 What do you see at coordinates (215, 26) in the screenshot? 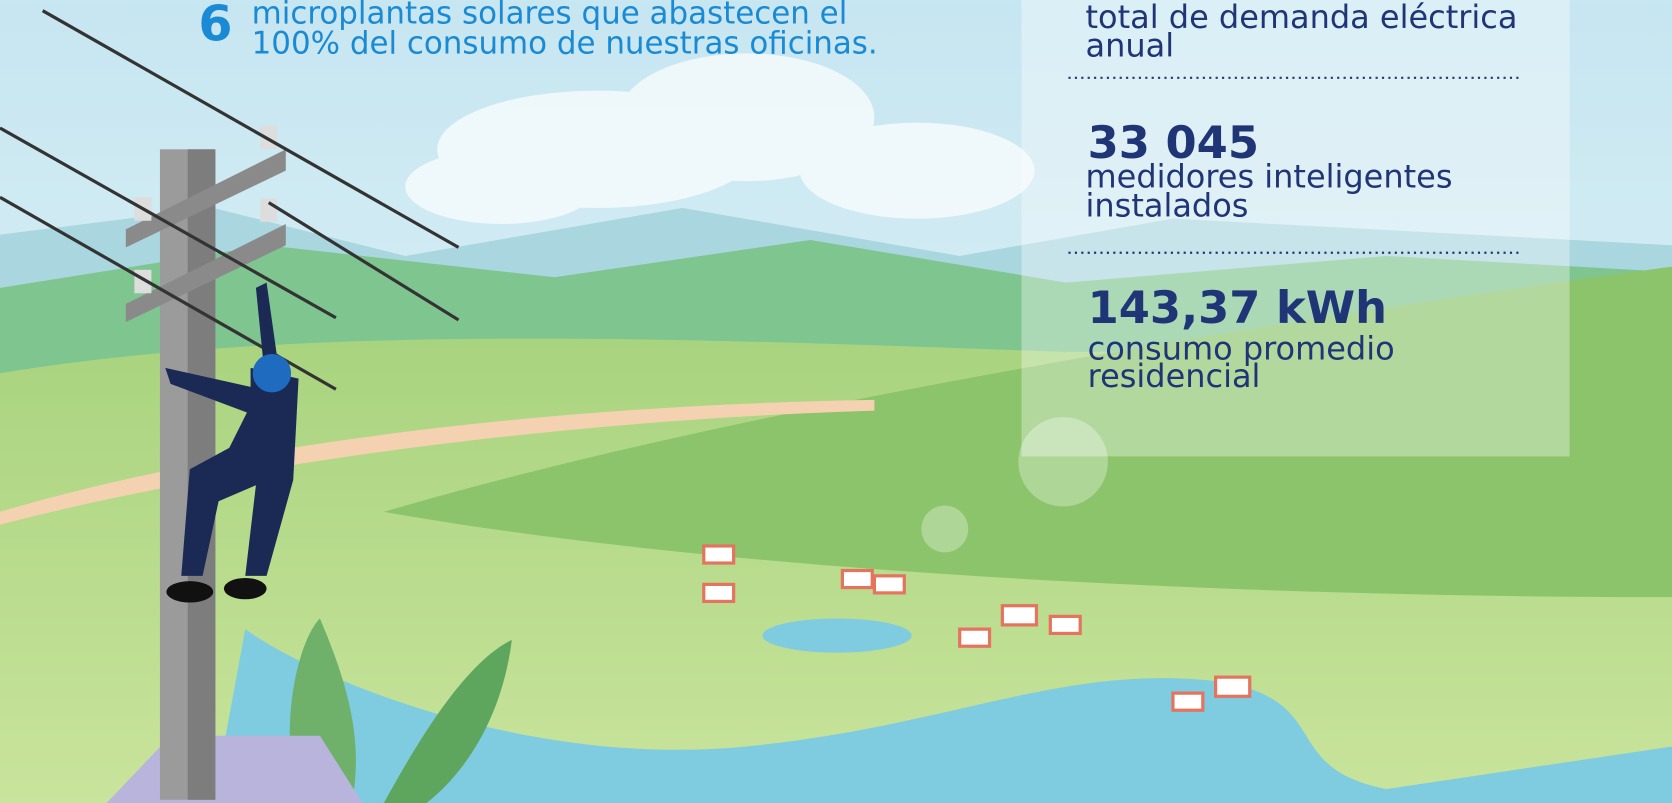
I see `intro-number: 6` at bounding box center [215, 26].